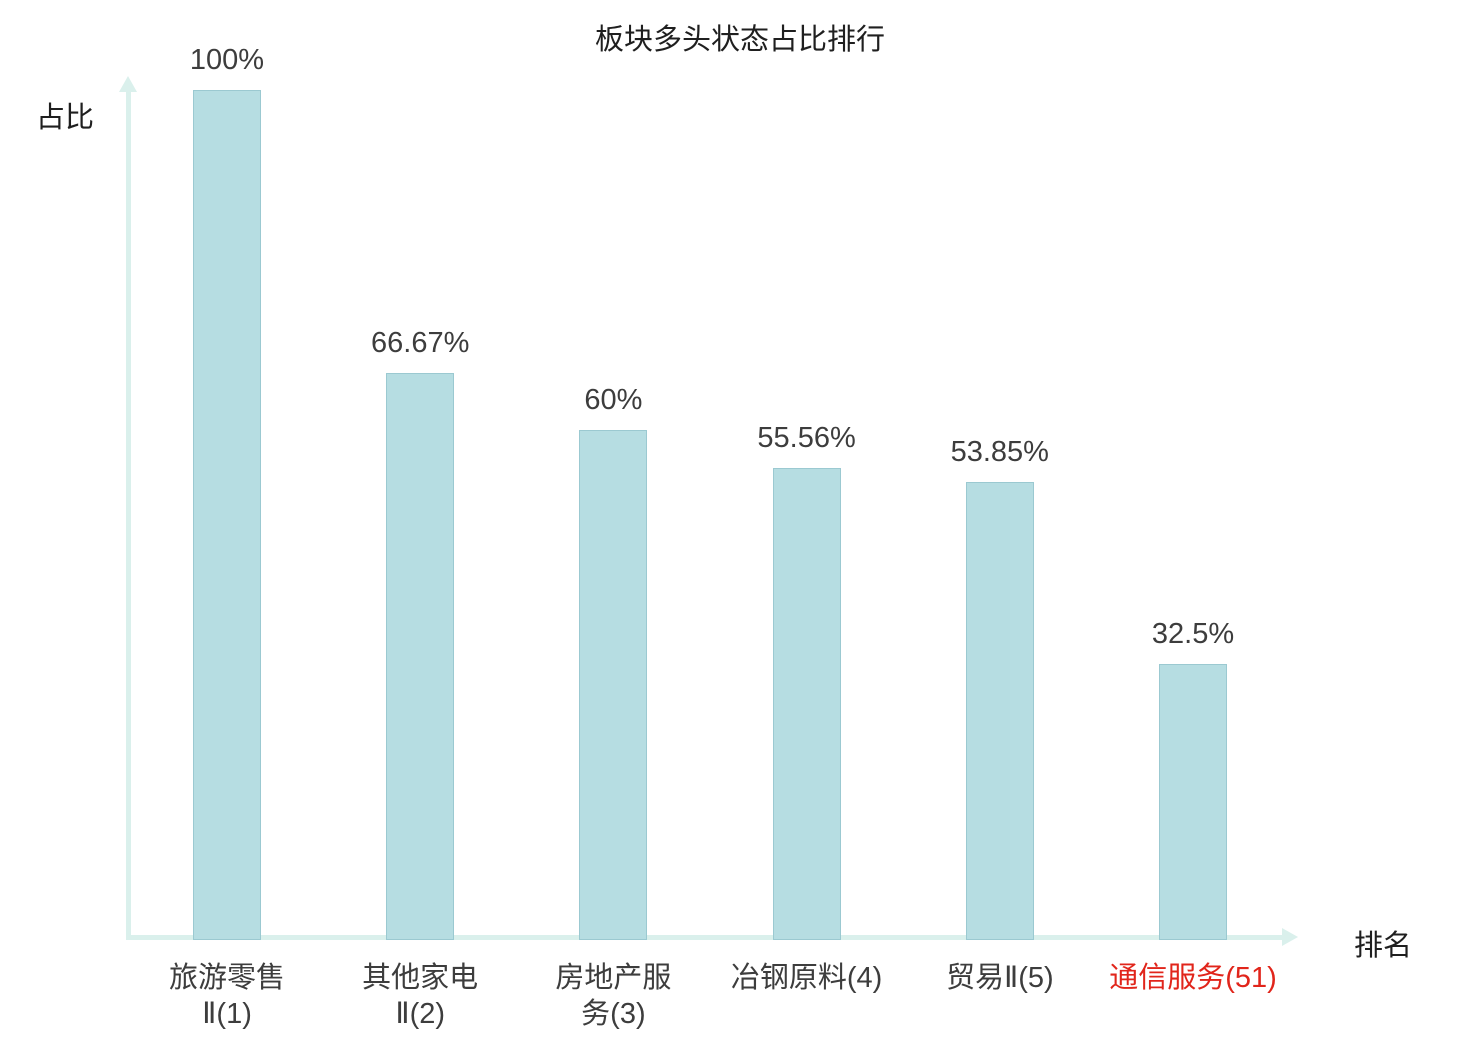 This screenshot has height=1040, width=1480. What do you see at coordinates (1193, 633) in the screenshot?
I see `bar-value-label: 32.5%` at bounding box center [1193, 633].